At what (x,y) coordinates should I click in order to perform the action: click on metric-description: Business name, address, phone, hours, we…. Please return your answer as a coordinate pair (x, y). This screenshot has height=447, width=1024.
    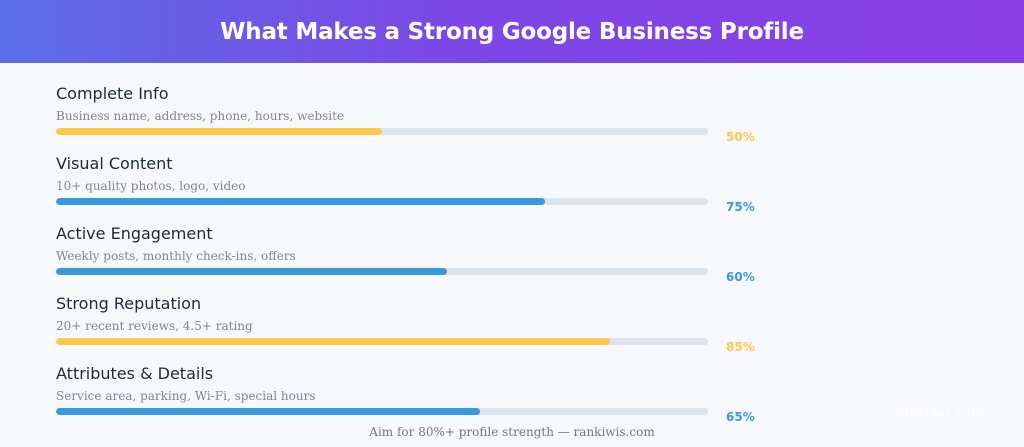
    Looking at the image, I should click on (200, 116).